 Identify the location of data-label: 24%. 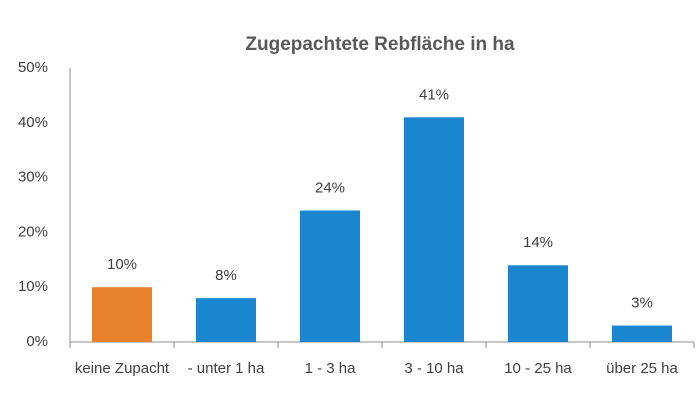
(330, 187).